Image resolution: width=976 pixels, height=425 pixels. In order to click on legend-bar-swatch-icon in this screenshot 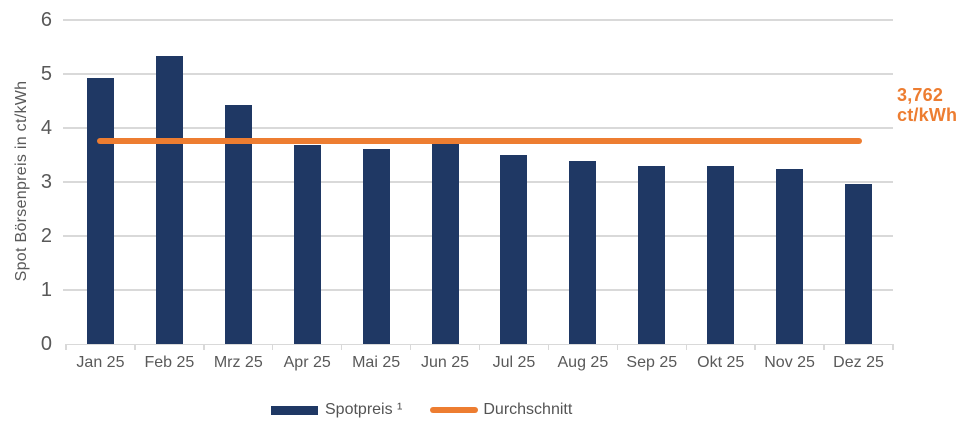, I will do `click(294, 410)`.